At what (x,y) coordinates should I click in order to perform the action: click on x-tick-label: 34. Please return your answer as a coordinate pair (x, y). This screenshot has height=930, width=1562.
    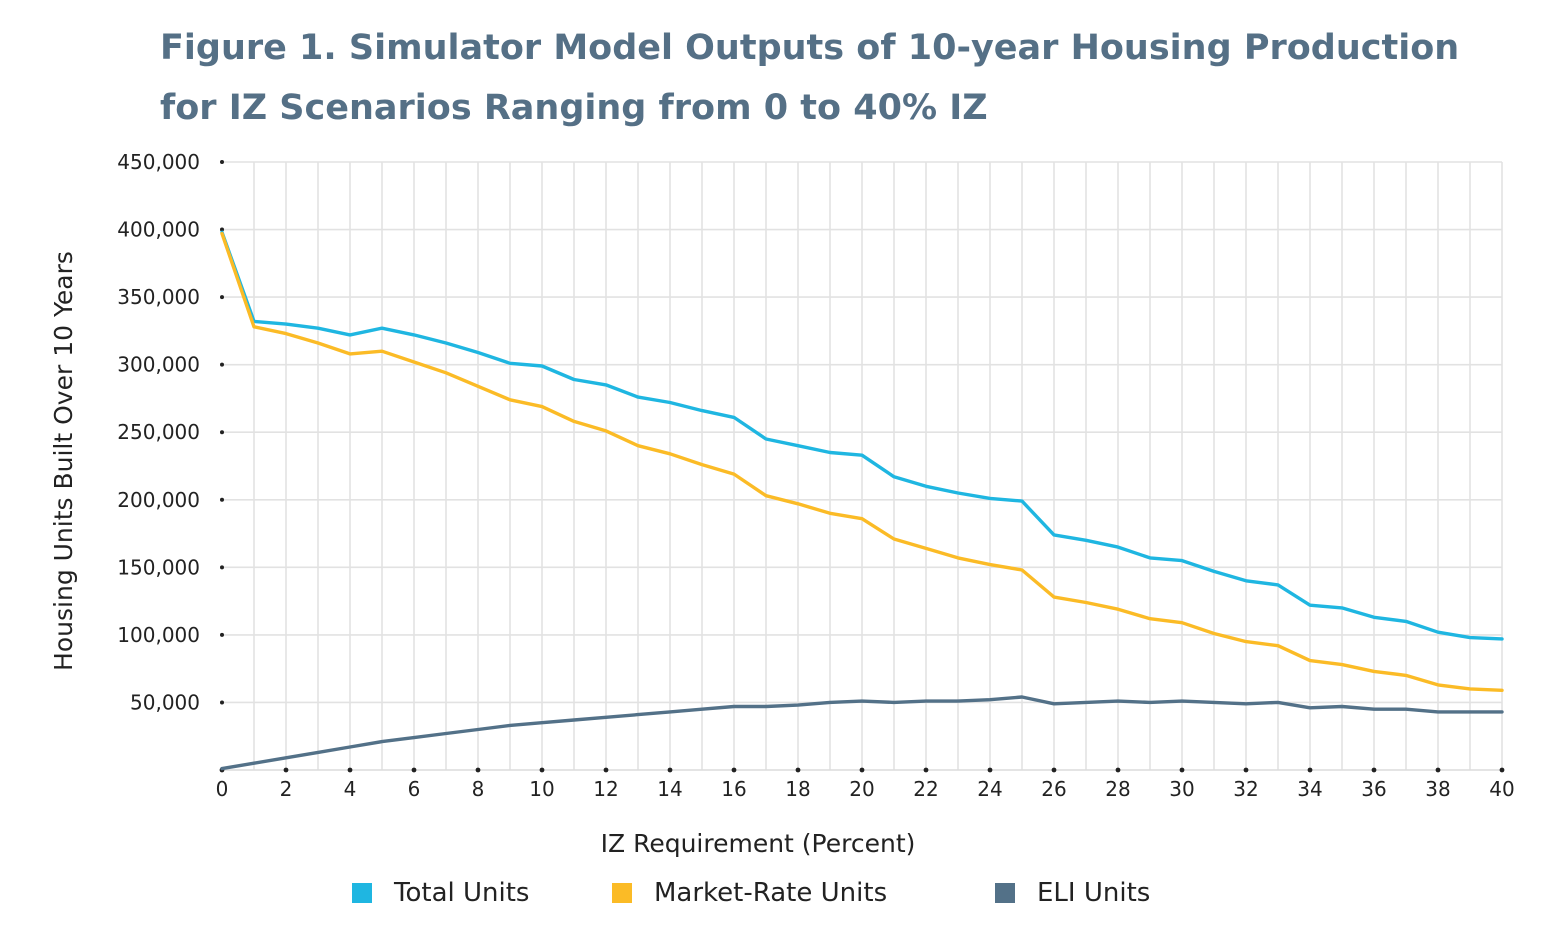
    Looking at the image, I should click on (1309, 789).